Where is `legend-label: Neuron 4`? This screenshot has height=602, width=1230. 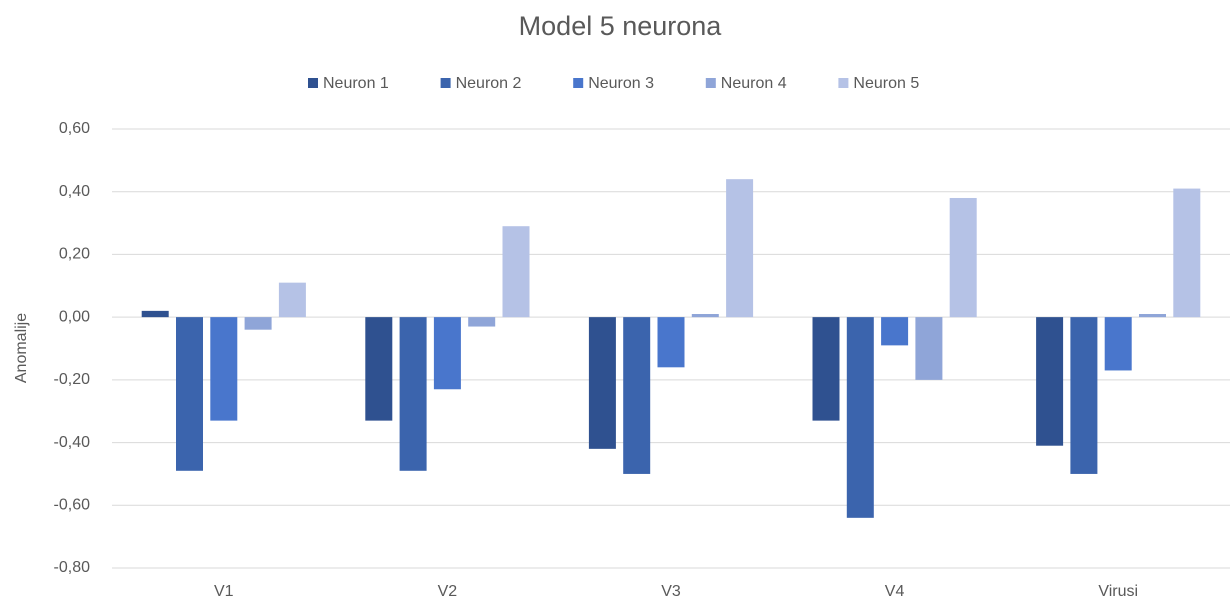
legend-label: Neuron 4 is located at coordinates (754, 83).